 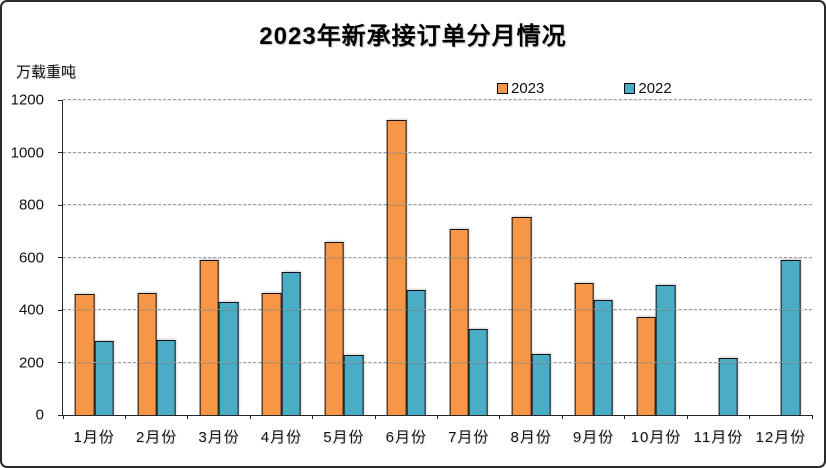 What do you see at coordinates (166, 377) in the screenshot?
I see `bar-2022-2月份` at bounding box center [166, 377].